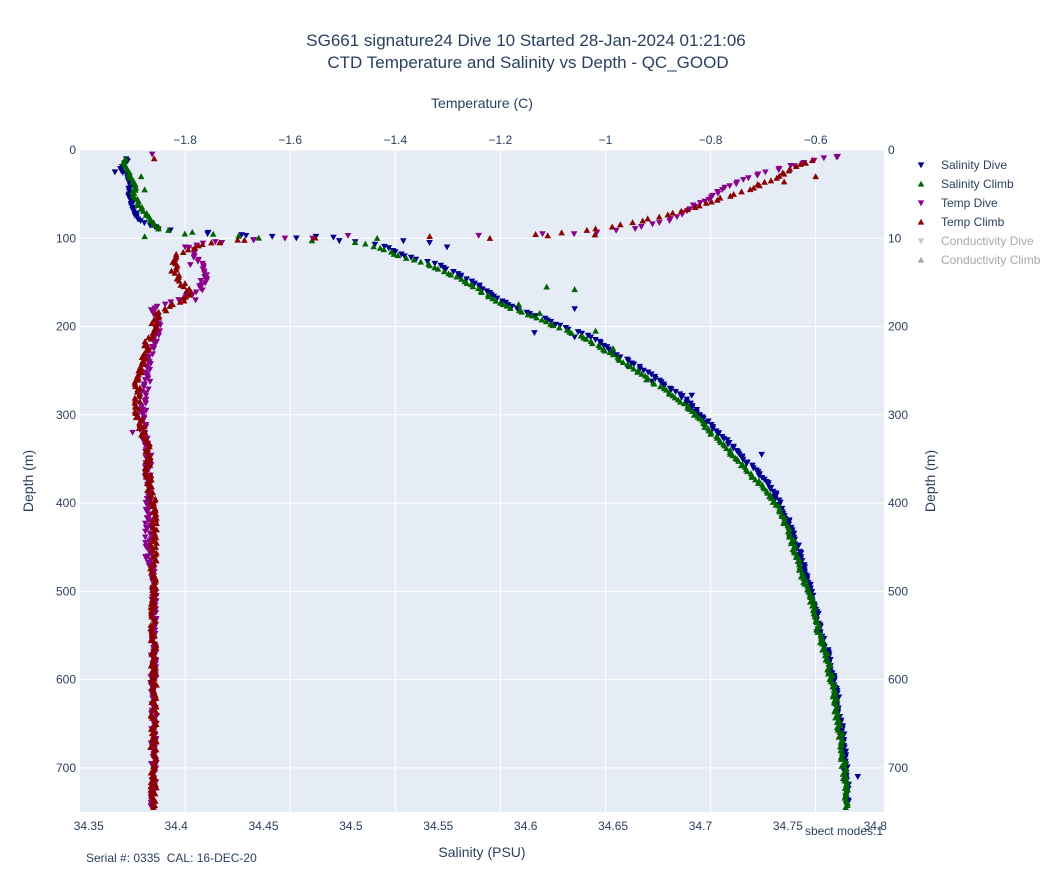 The image size is (1058, 894). Describe the element at coordinates (921, 259) in the screenshot. I see `legend-marker-conductivity-climb` at that location.